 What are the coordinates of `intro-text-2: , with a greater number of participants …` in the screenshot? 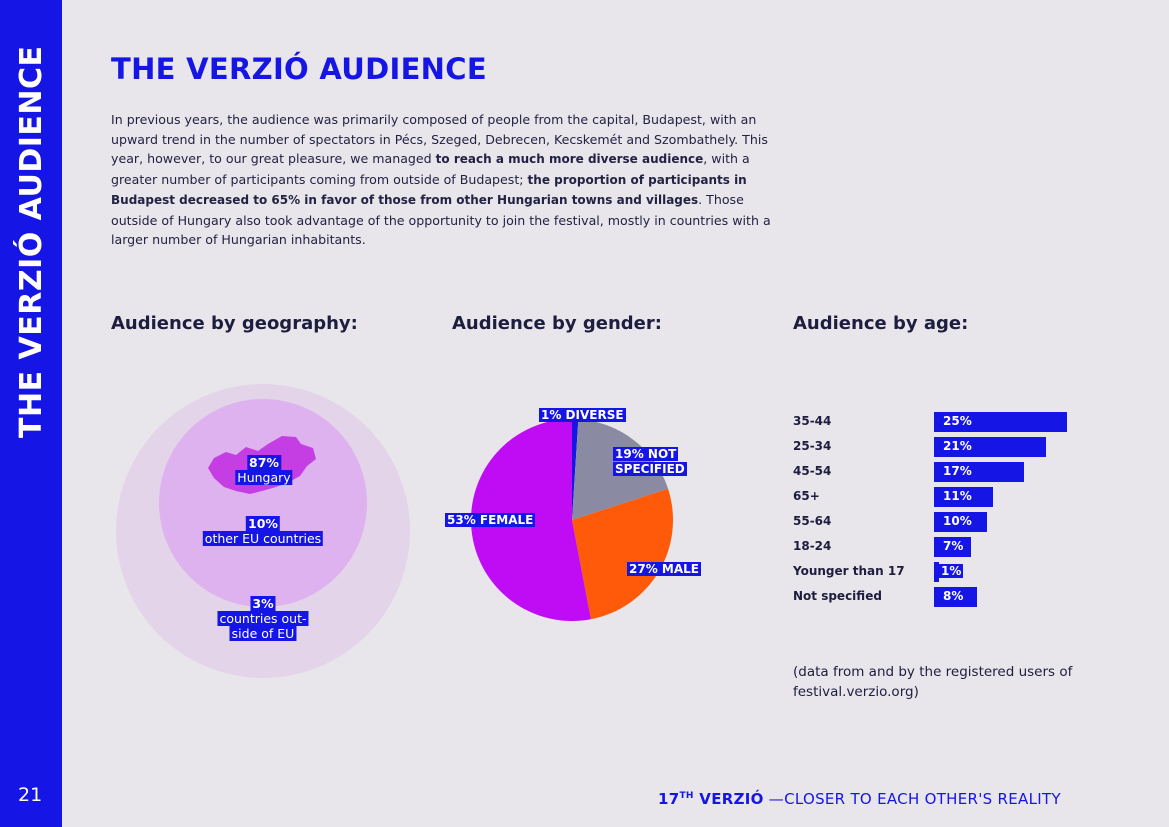 It's located at (430, 169).